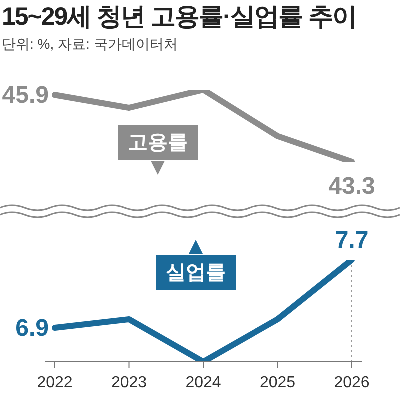 The image size is (400, 396). What do you see at coordinates (158, 142) in the screenshot?
I see `series-label: 고용률` at bounding box center [158, 142].